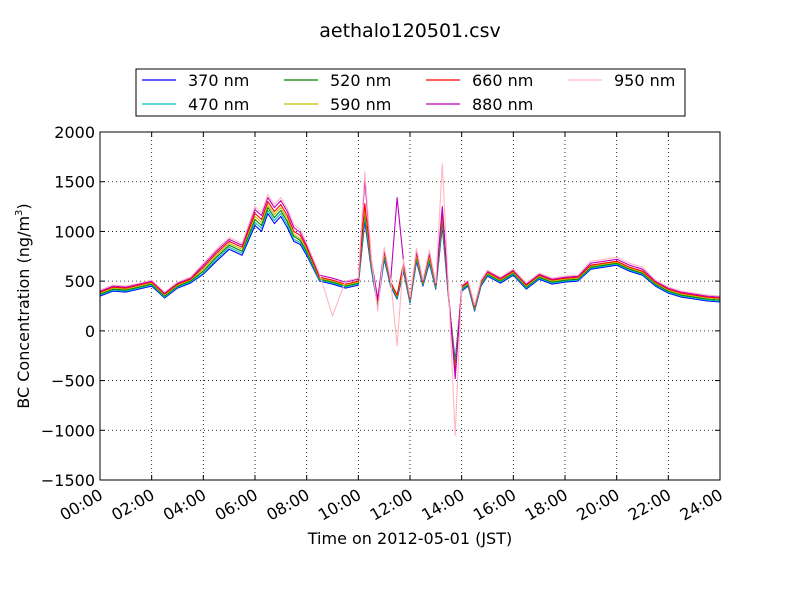  Describe the element at coordinates (218, 80) in the screenshot. I see `legend-label: 370 nm` at that location.